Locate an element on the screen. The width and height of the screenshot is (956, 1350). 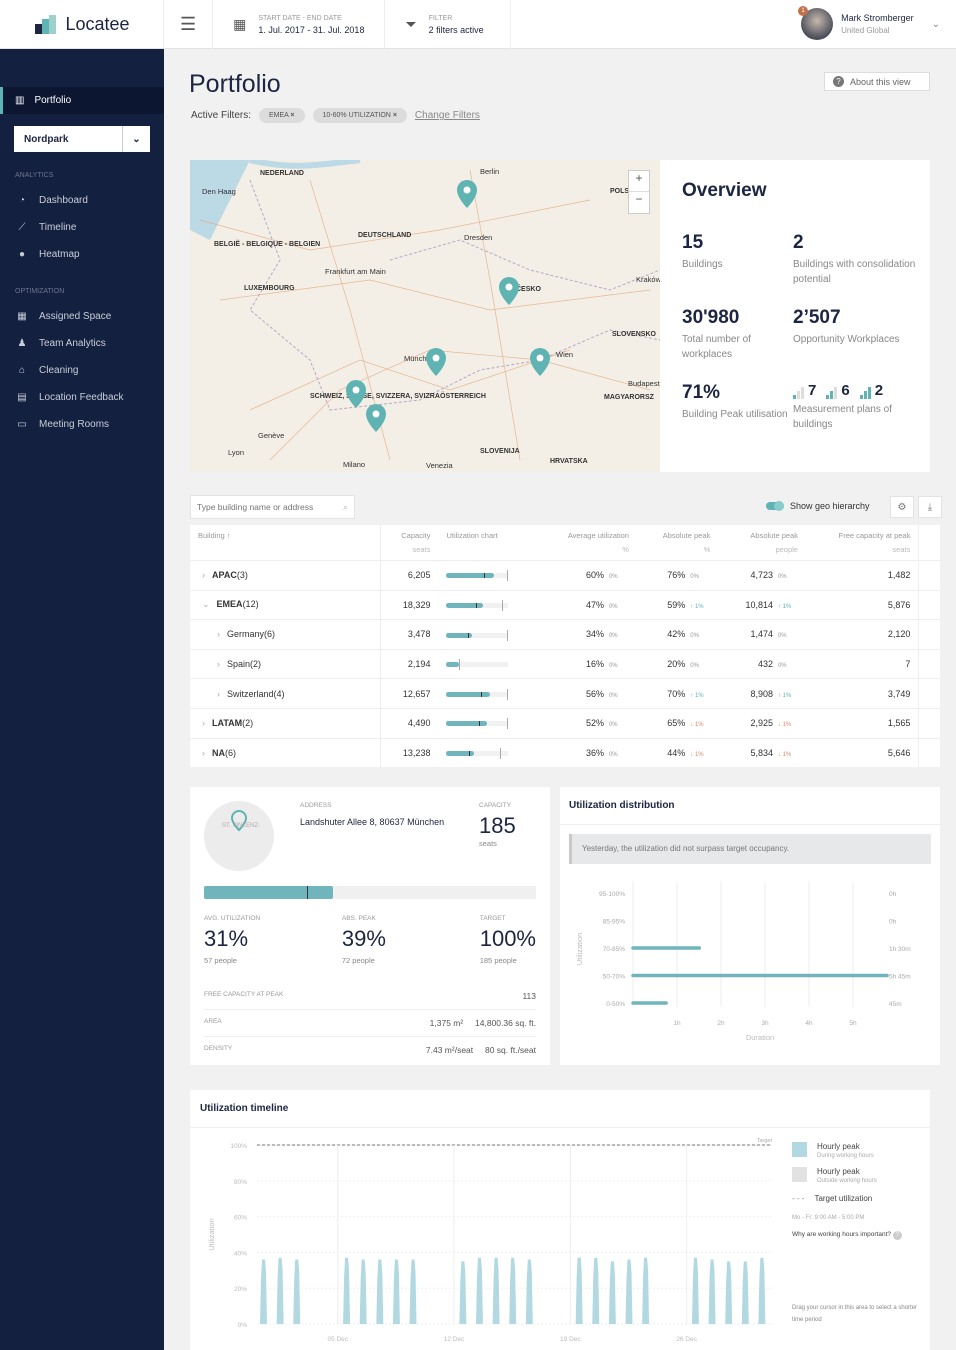
assigned-space-icon: ▦ is located at coordinates (22, 316).